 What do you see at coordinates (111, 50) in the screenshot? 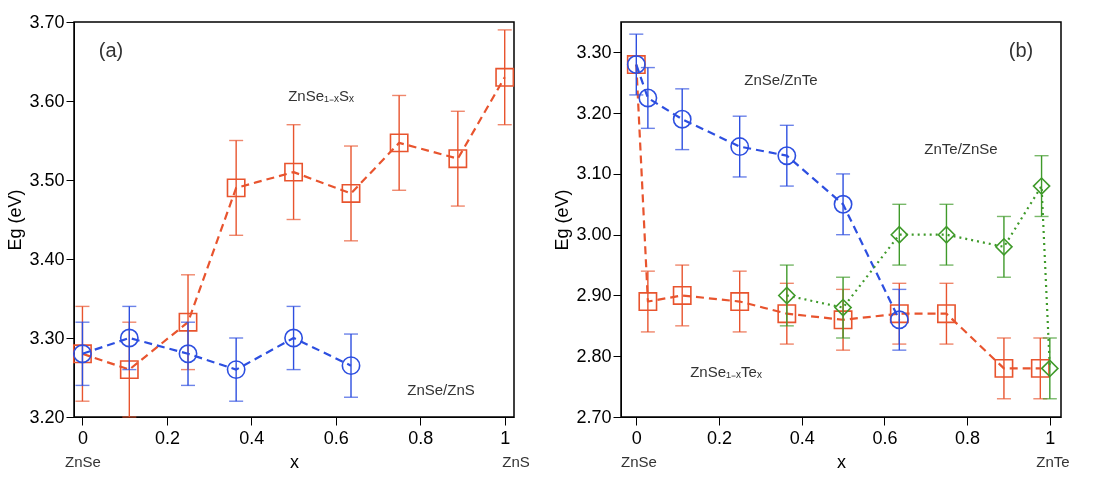
I see `annotation: (a)` at bounding box center [111, 50].